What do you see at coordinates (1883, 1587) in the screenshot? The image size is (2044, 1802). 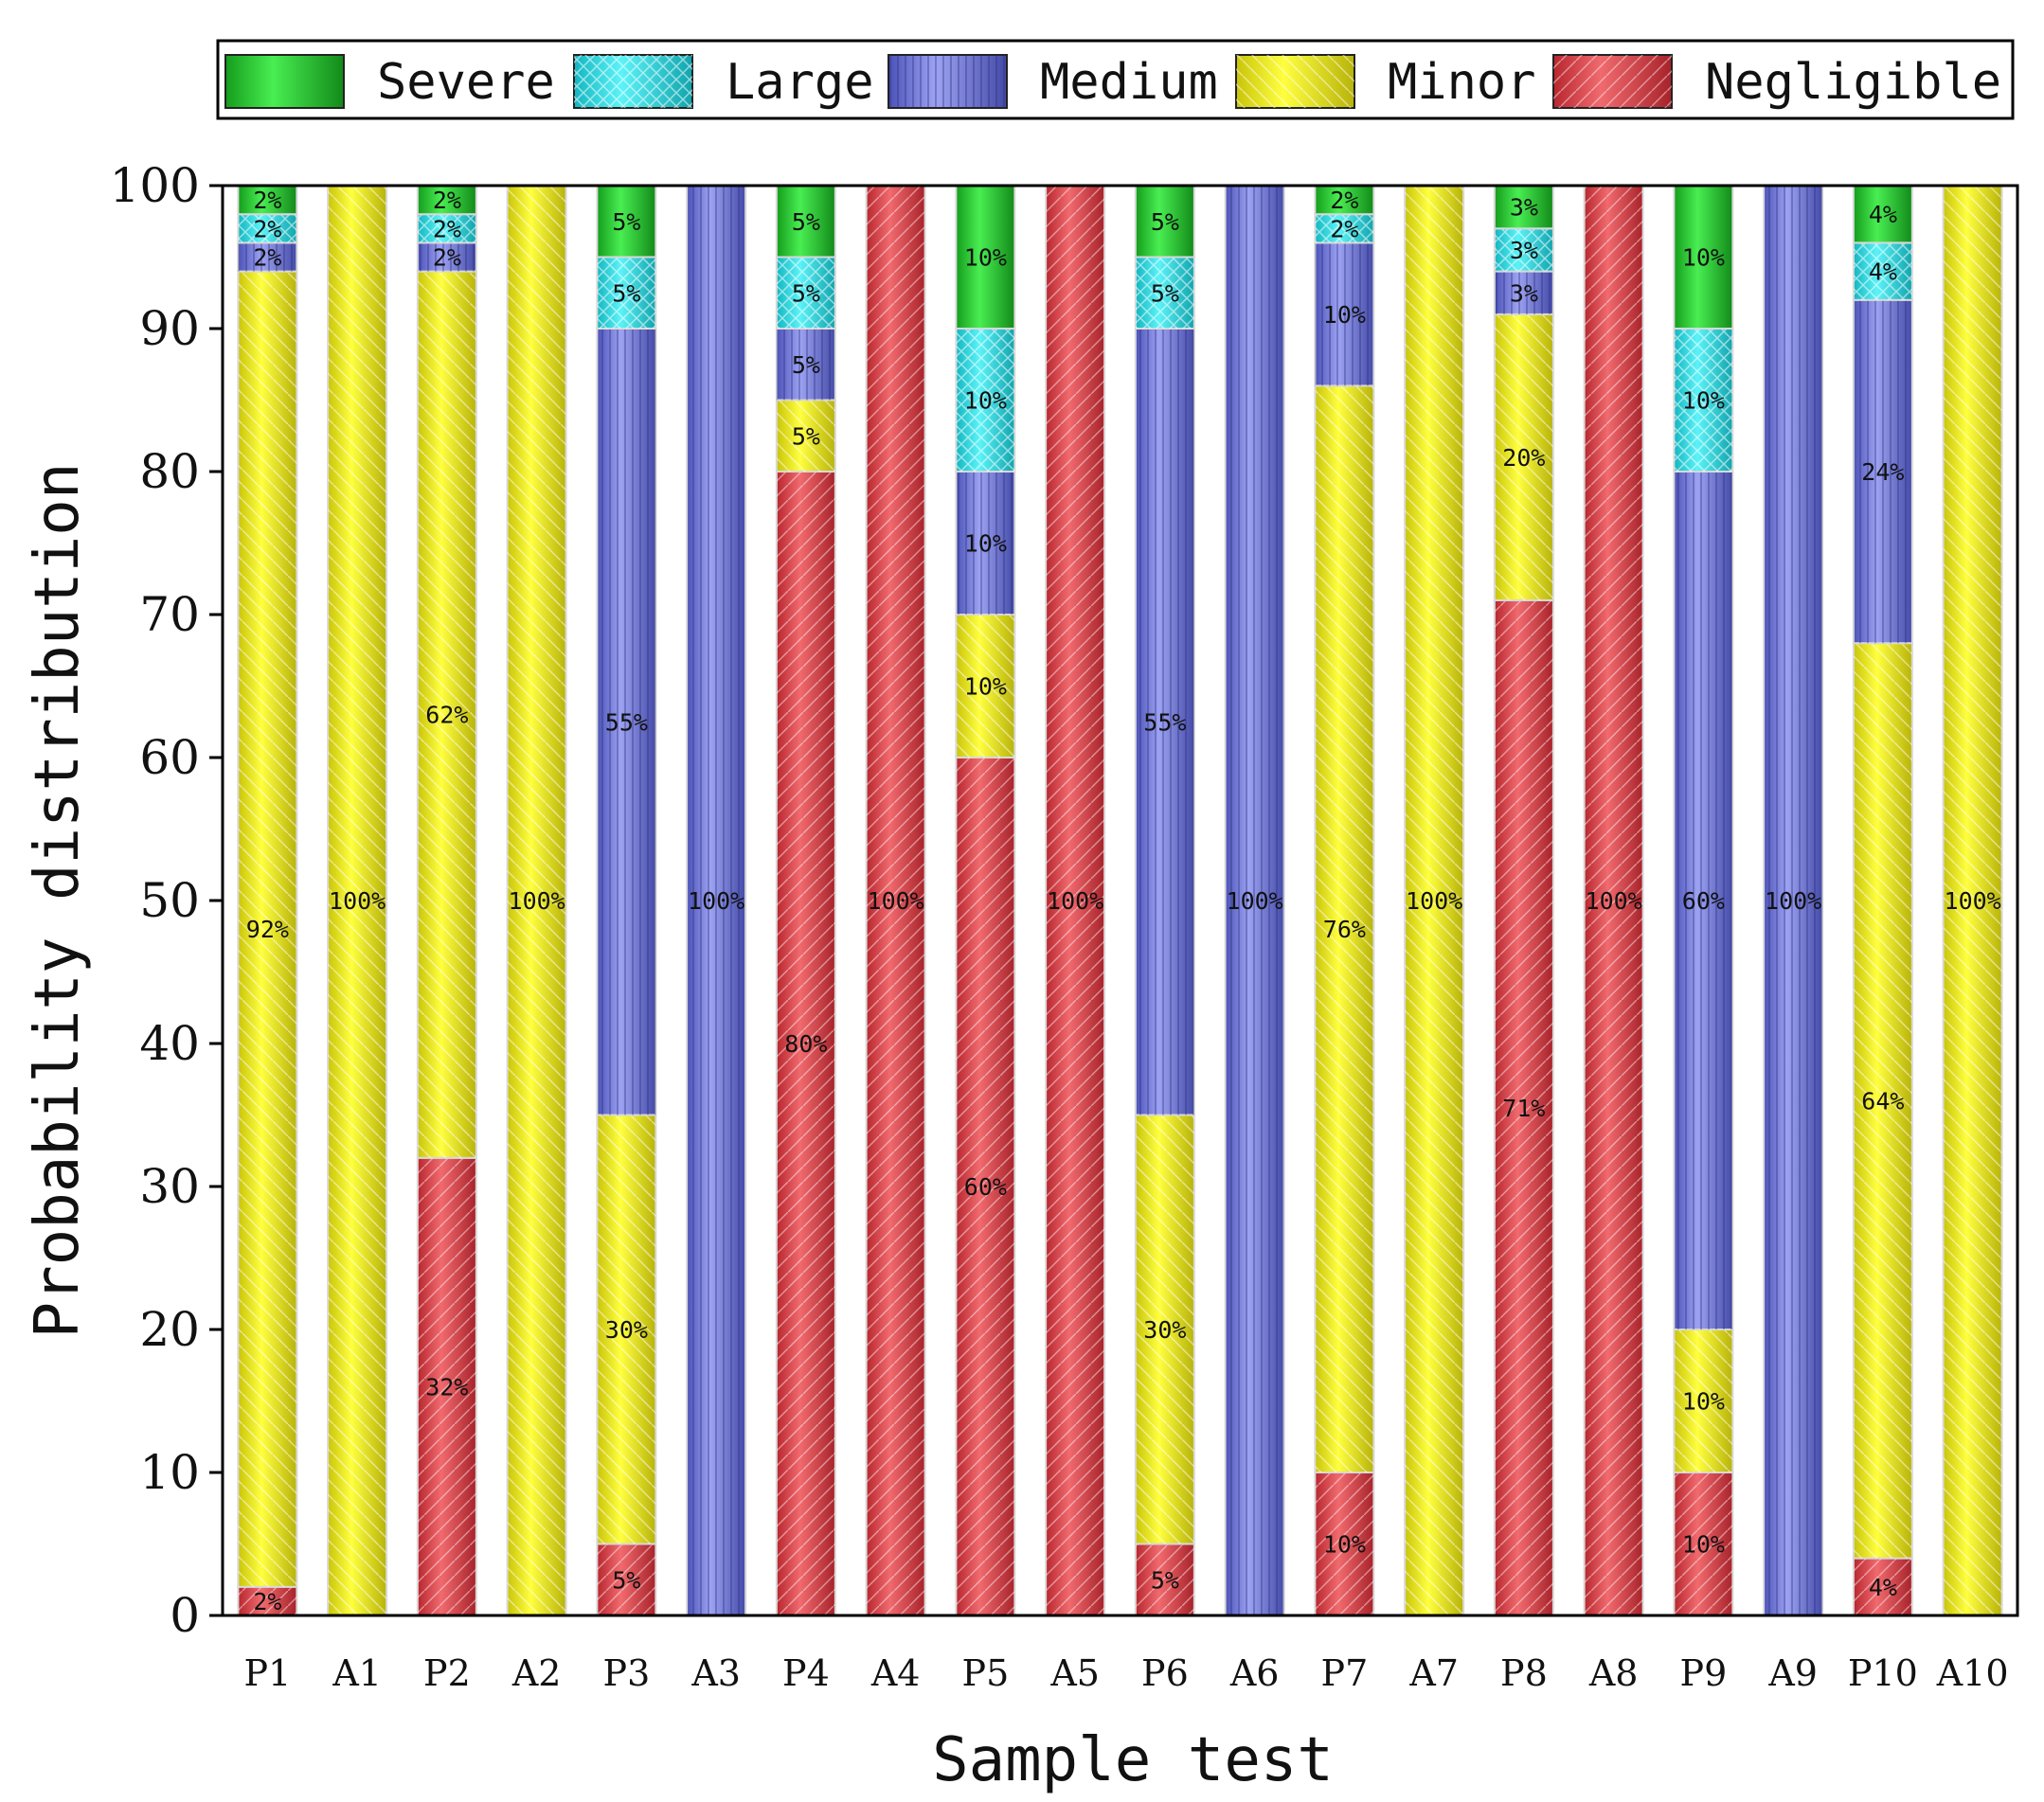 I see `data-label-p10-negligible: 4%` at bounding box center [1883, 1587].